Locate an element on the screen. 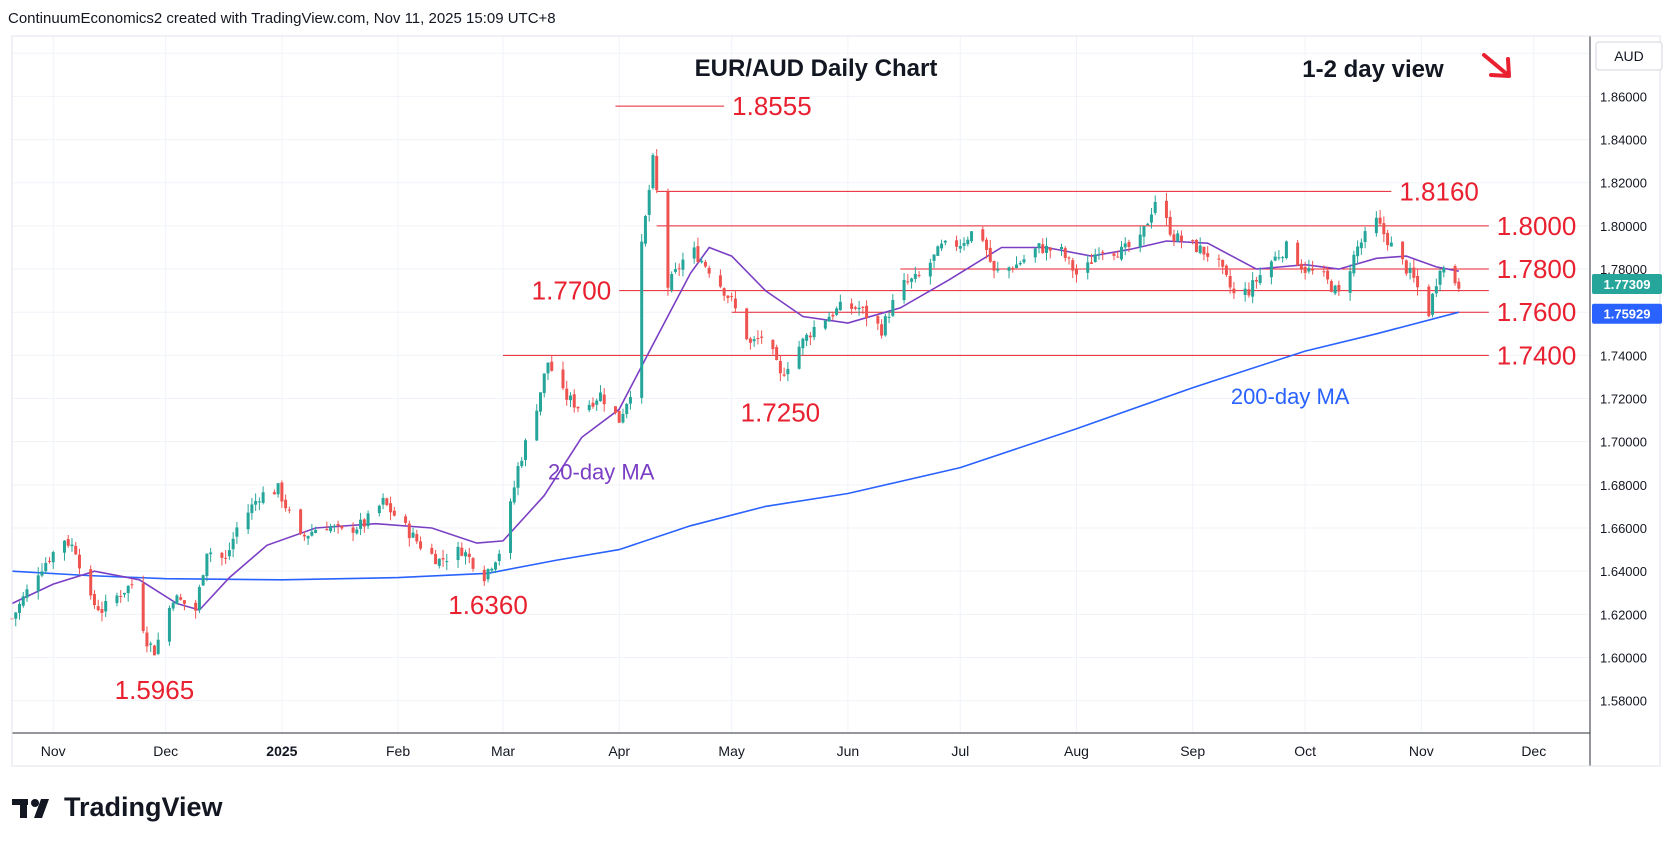  tradingview-brand: TradingView is located at coordinates (117, 807).